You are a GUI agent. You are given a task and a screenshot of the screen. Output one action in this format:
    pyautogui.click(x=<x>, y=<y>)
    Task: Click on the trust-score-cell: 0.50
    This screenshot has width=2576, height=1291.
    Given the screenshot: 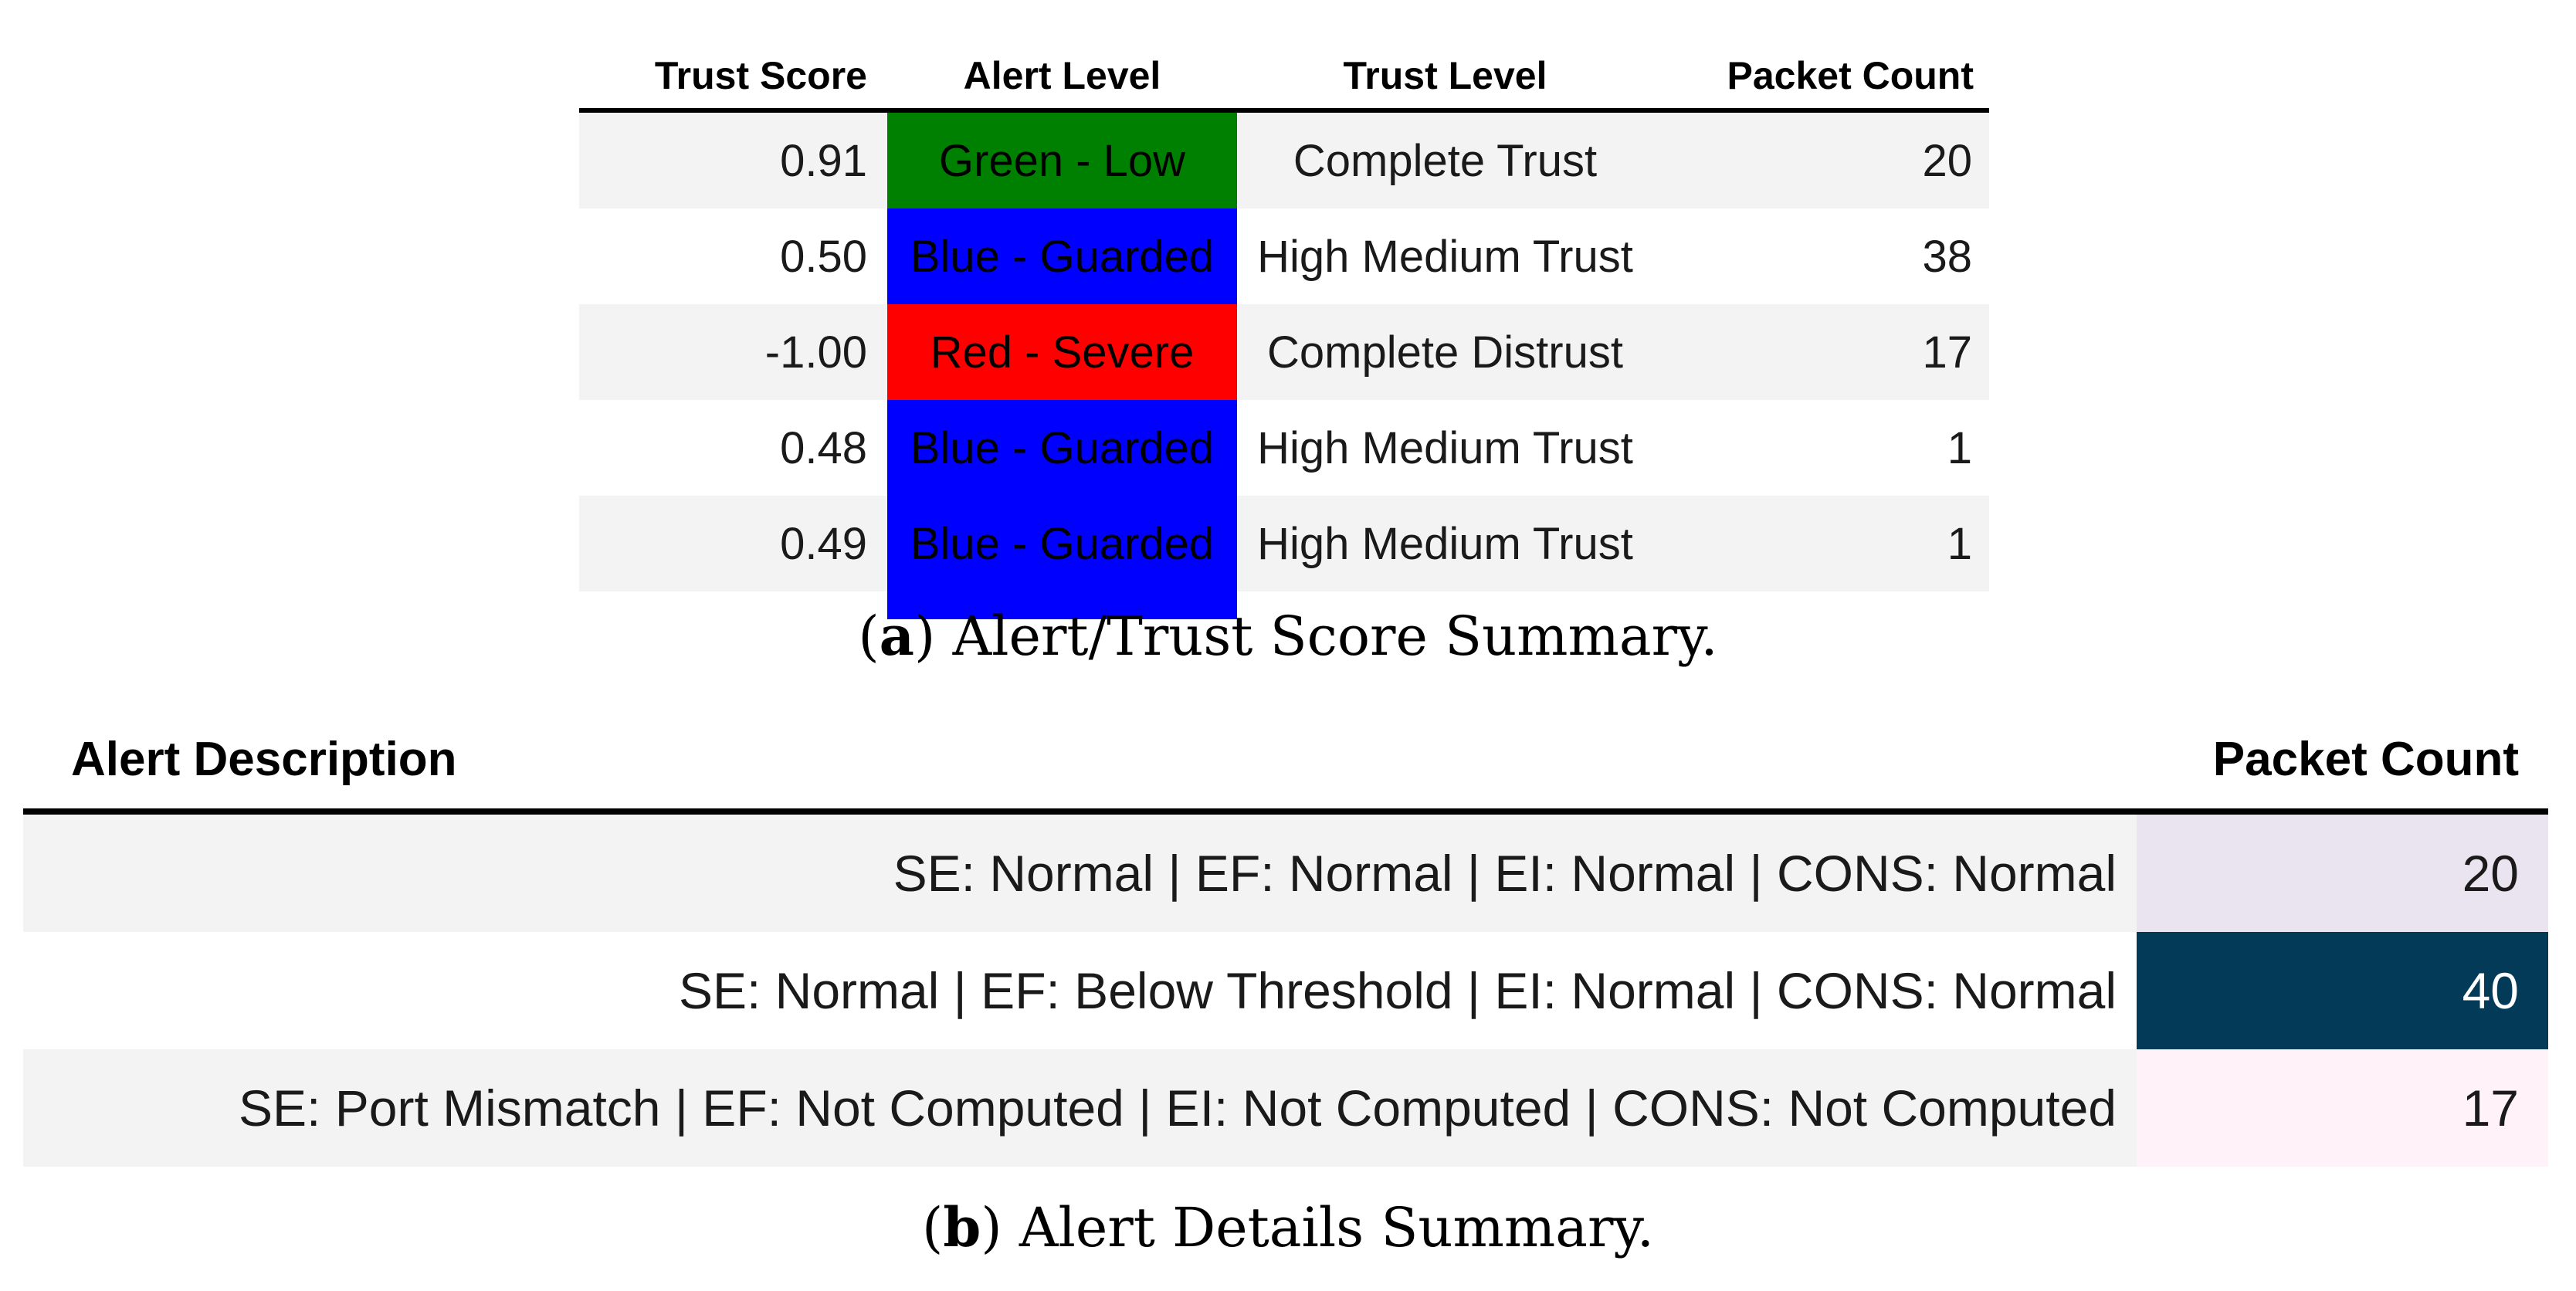 What is the action you would take?
    pyautogui.click(x=823, y=256)
    